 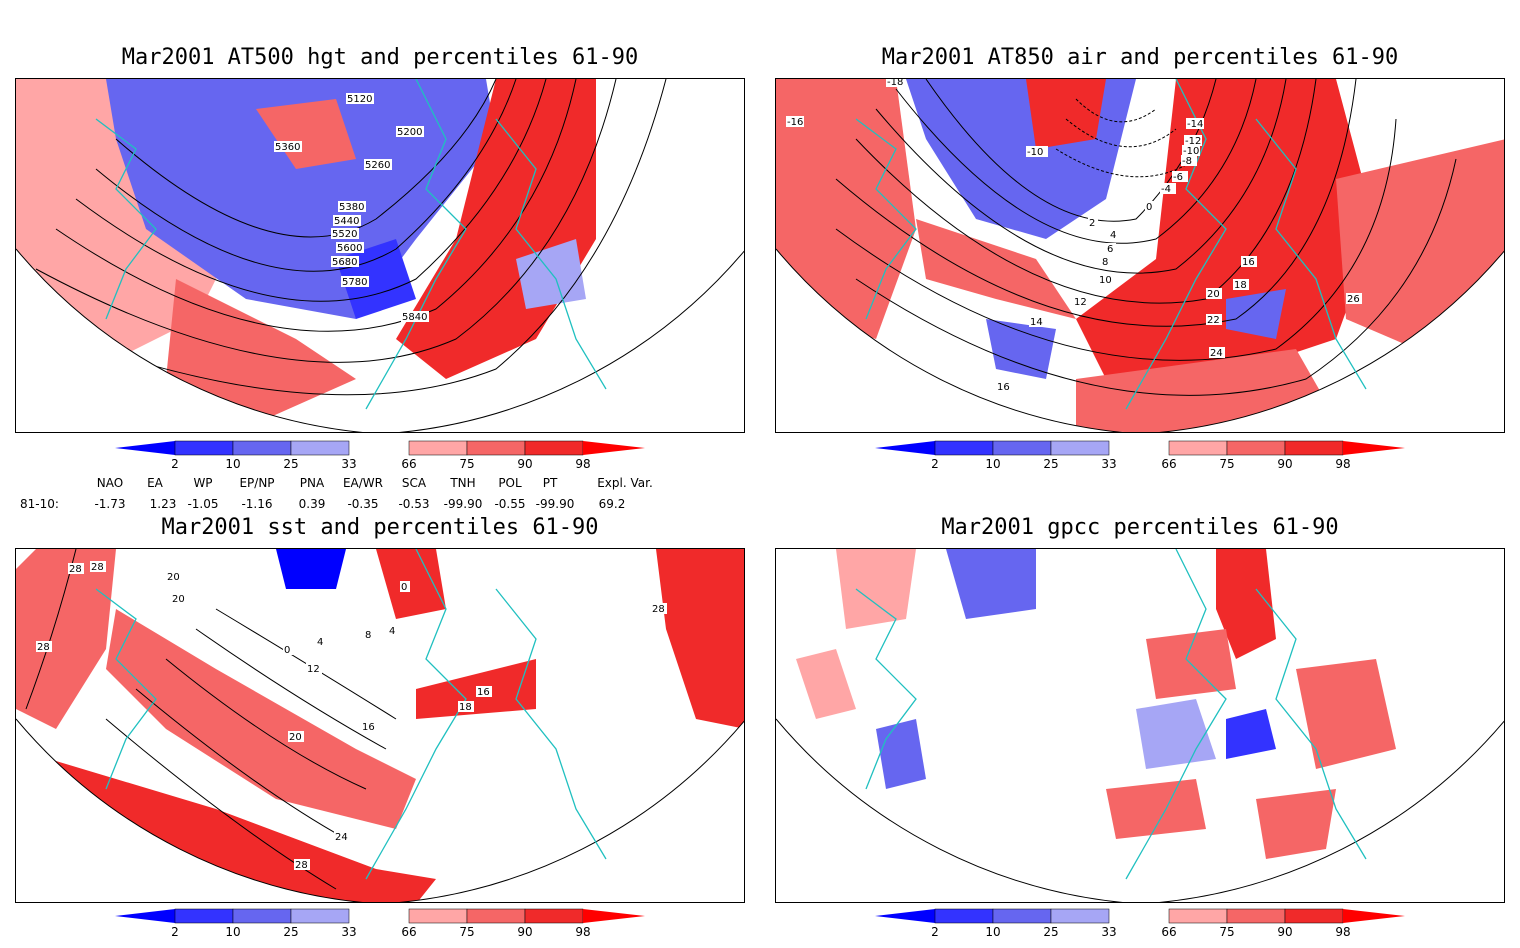 What do you see at coordinates (550, 483) in the screenshot?
I see `index-header: PT` at bounding box center [550, 483].